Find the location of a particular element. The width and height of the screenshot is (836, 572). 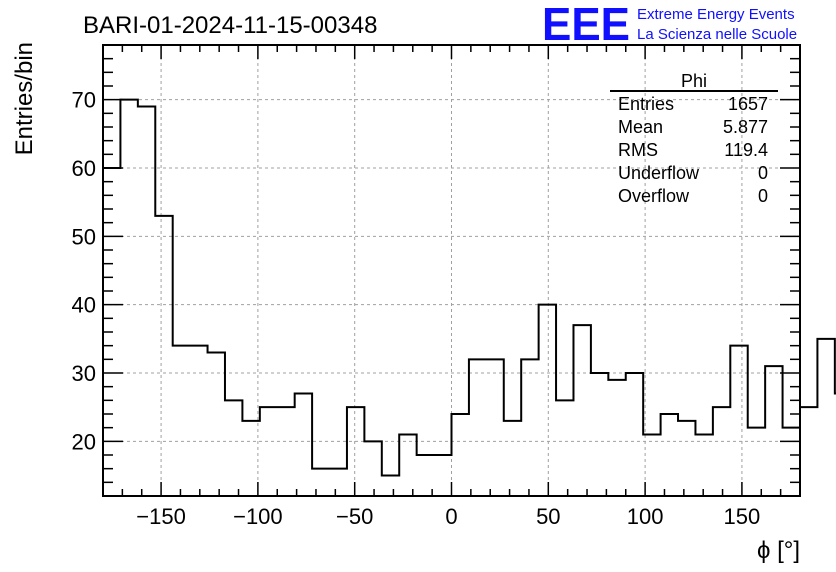

y-tick-label: 20 is located at coordinates (84, 441).